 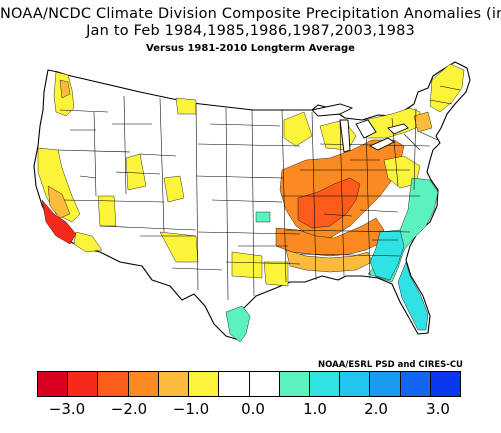 What do you see at coordinates (88, 242) in the screenshot?
I see `region-sw-yellow` at bounding box center [88, 242].